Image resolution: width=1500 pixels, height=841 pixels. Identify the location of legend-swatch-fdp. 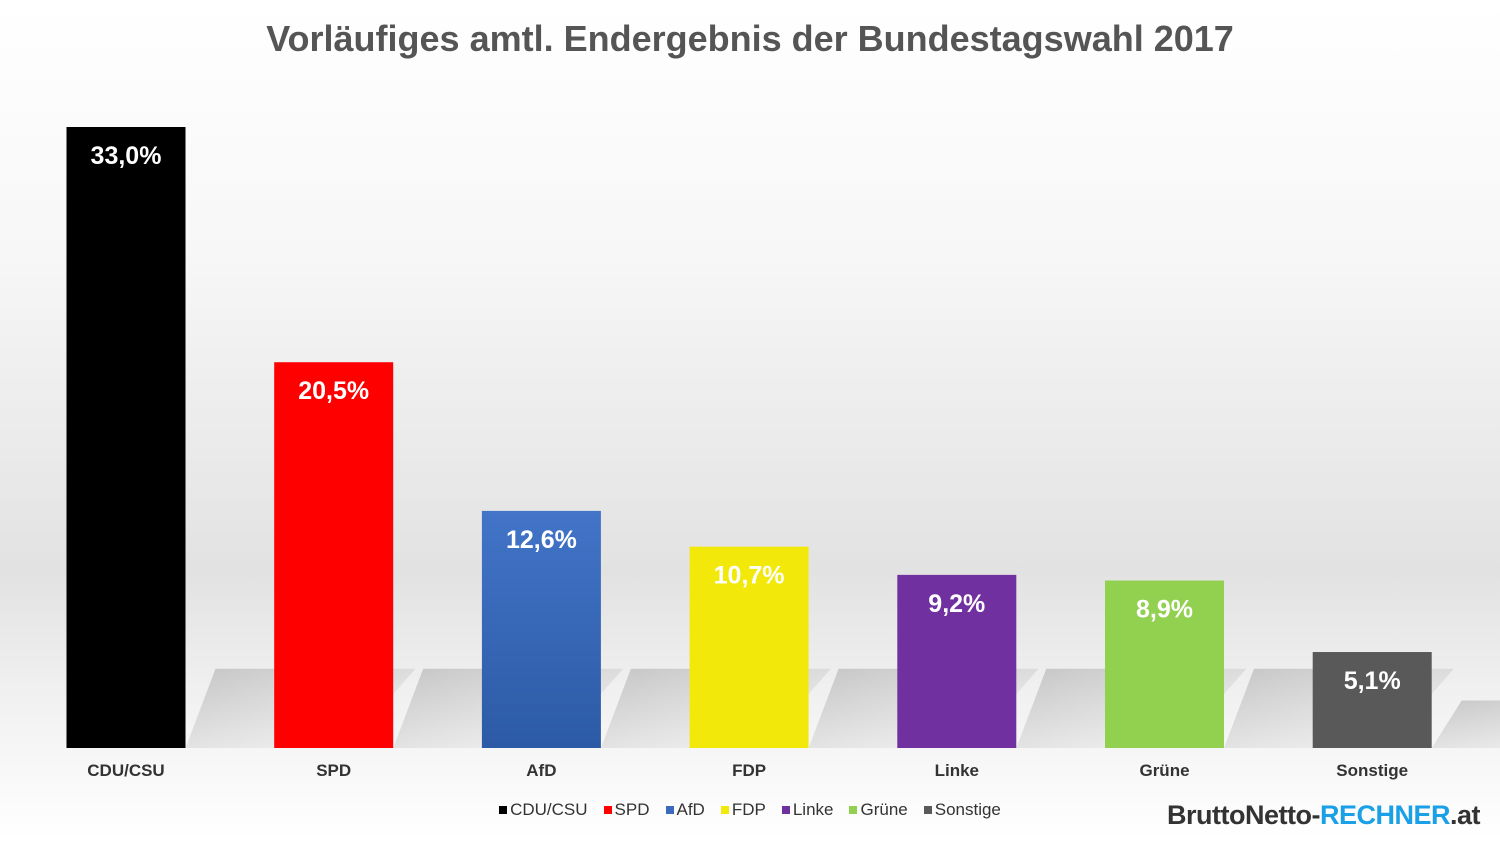
(724, 810).